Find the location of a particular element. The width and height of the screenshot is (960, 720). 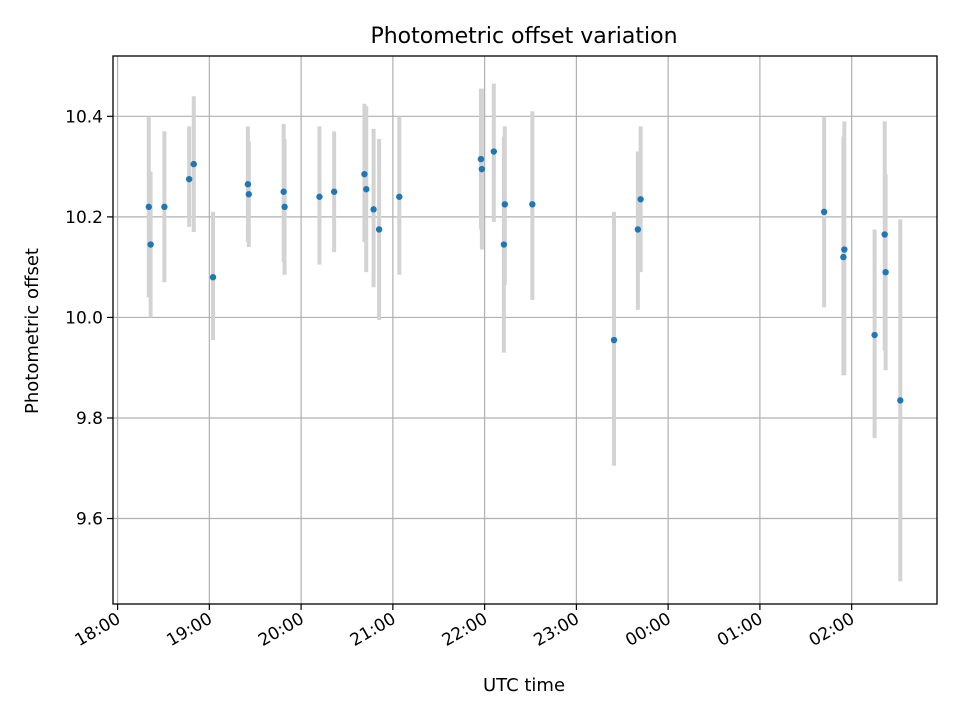

x-tick-label: 18:00 is located at coordinates (98, 630).